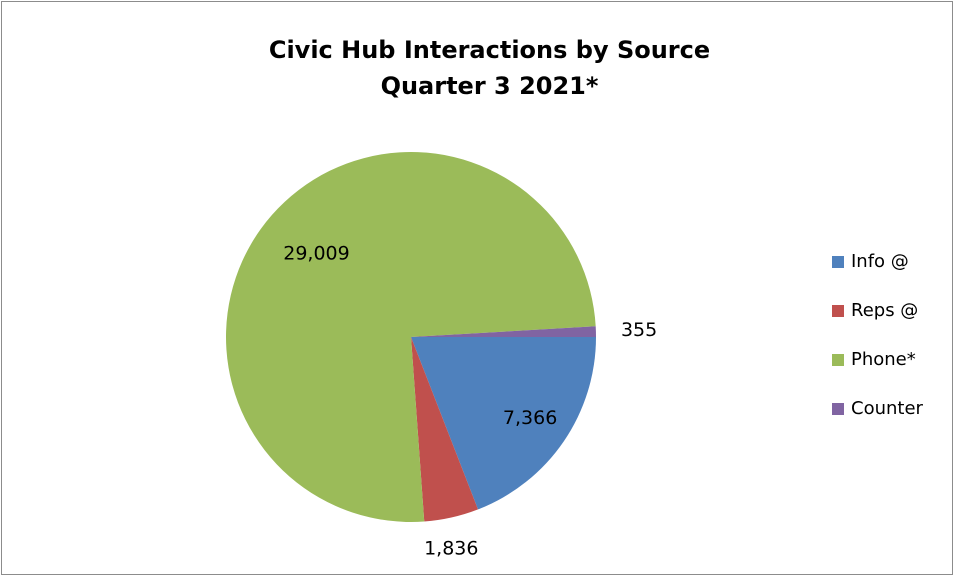 The height and width of the screenshot is (578, 956). What do you see at coordinates (503, 331) in the screenshot?
I see `pie-slice-counter` at bounding box center [503, 331].